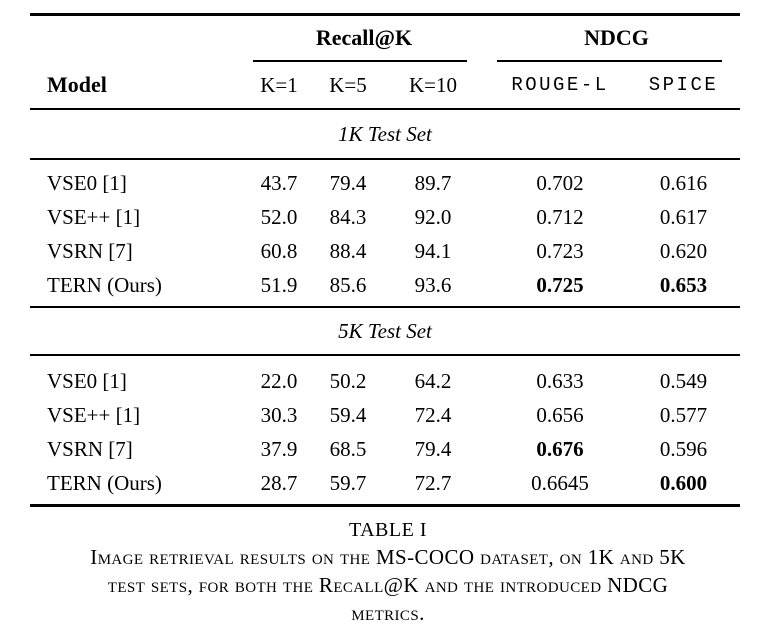  What do you see at coordinates (683, 448) in the screenshot?
I see `value-cell: 0.596` at bounding box center [683, 448].